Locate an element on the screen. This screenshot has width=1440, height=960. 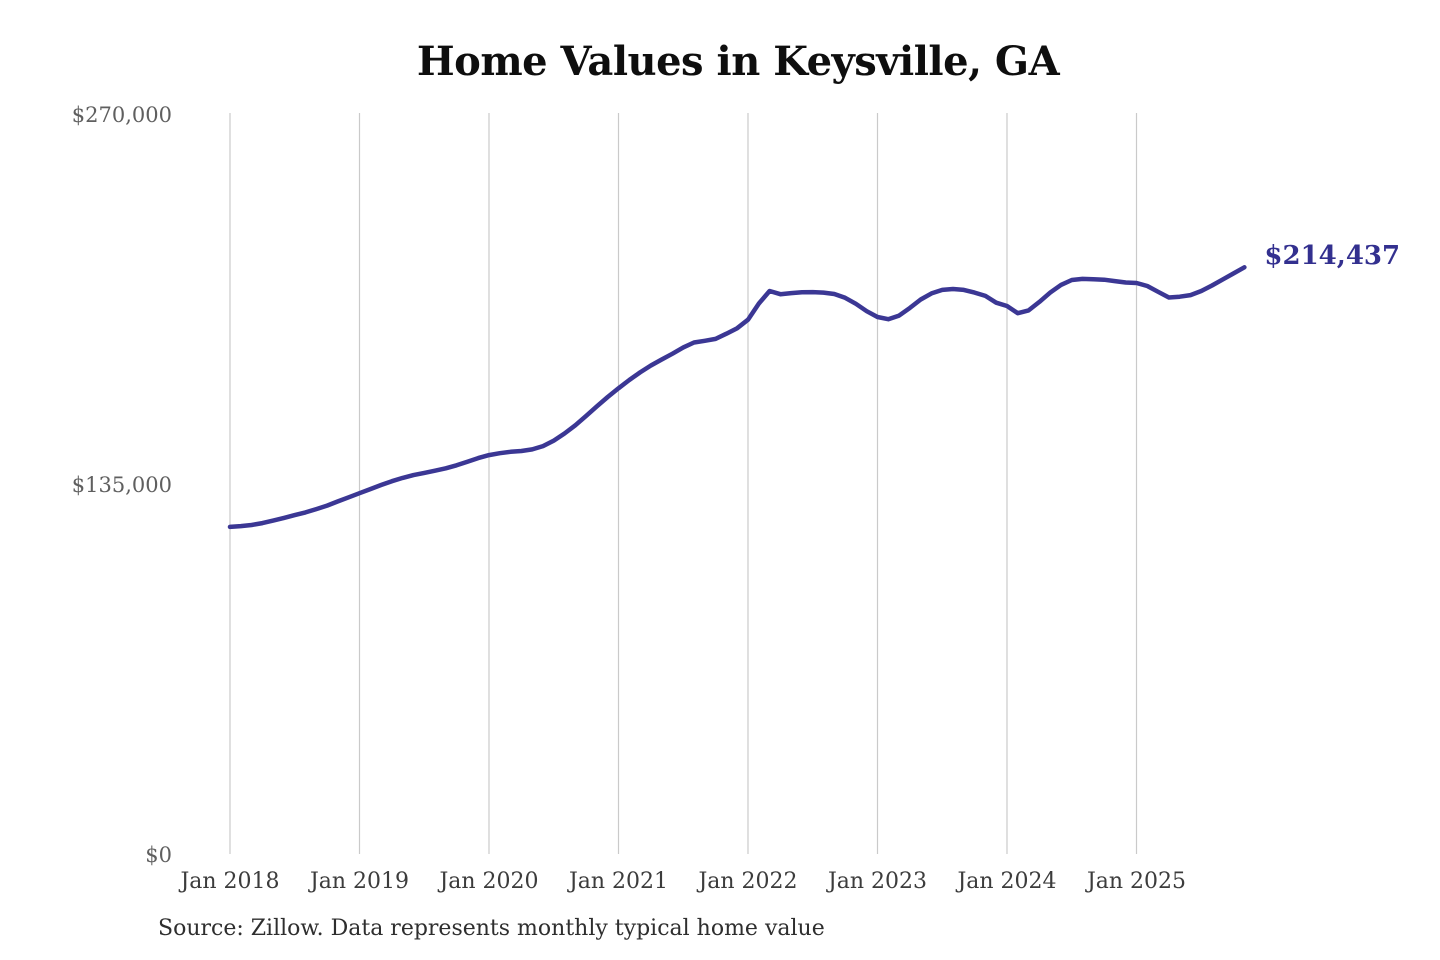
chart-title: Home Values in Keysville, GA is located at coordinates (738, 61).